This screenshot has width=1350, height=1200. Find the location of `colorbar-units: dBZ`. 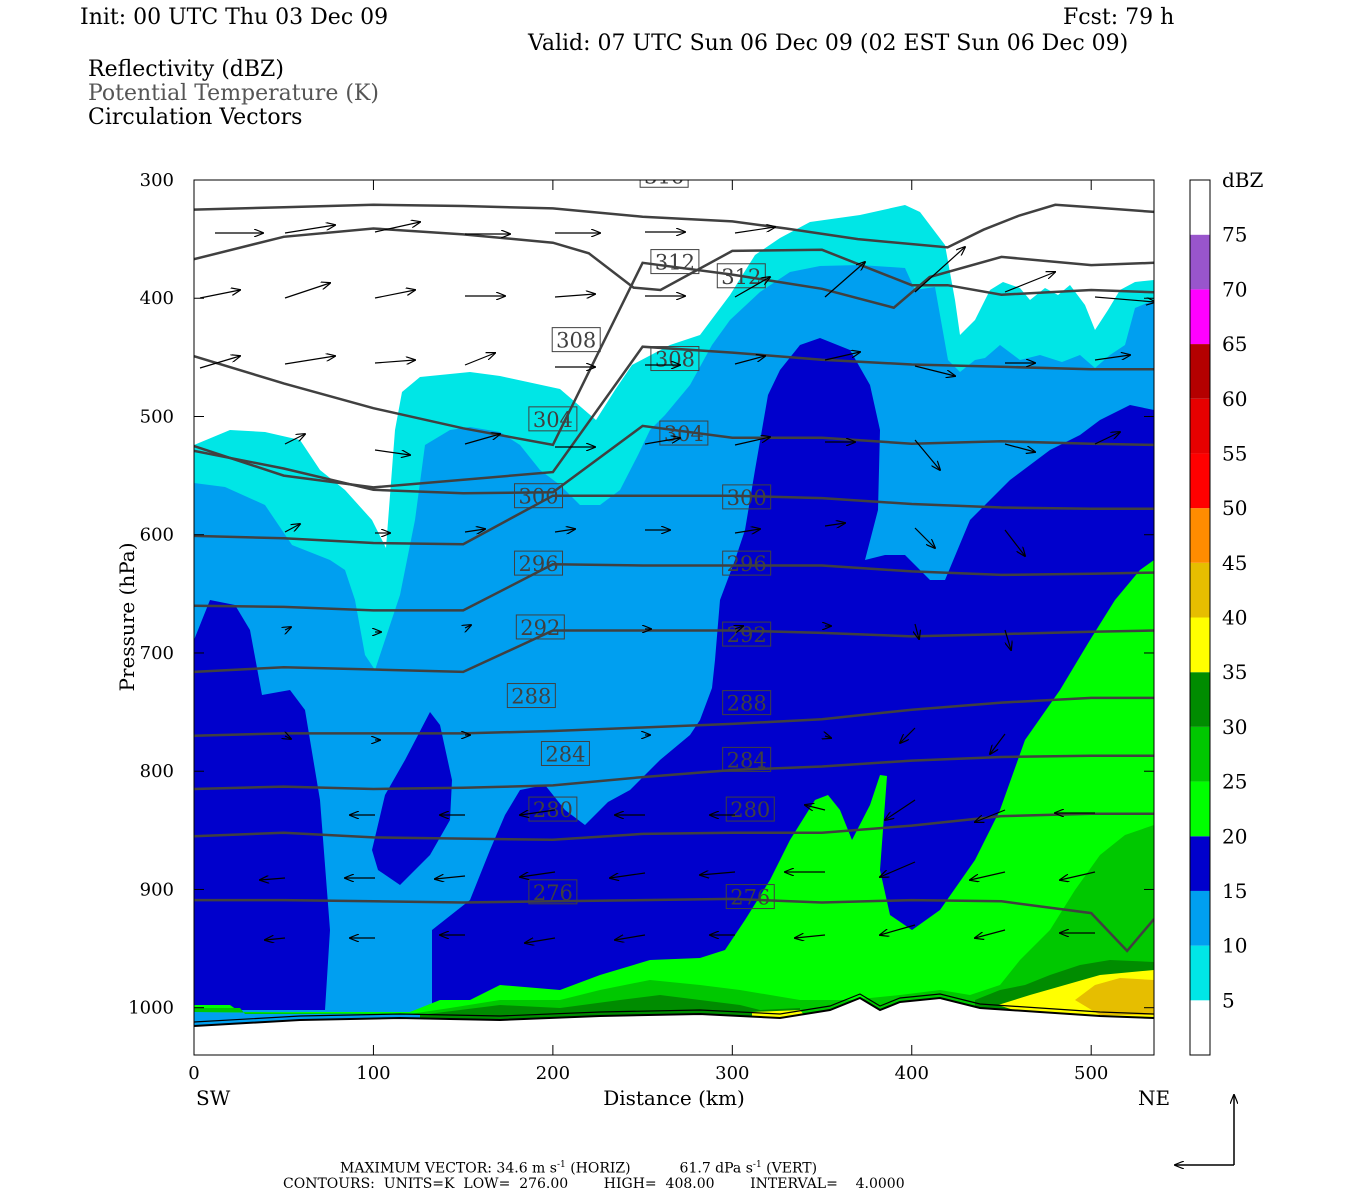

colorbar-units: dBZ is located at coordinates (1243, 180).